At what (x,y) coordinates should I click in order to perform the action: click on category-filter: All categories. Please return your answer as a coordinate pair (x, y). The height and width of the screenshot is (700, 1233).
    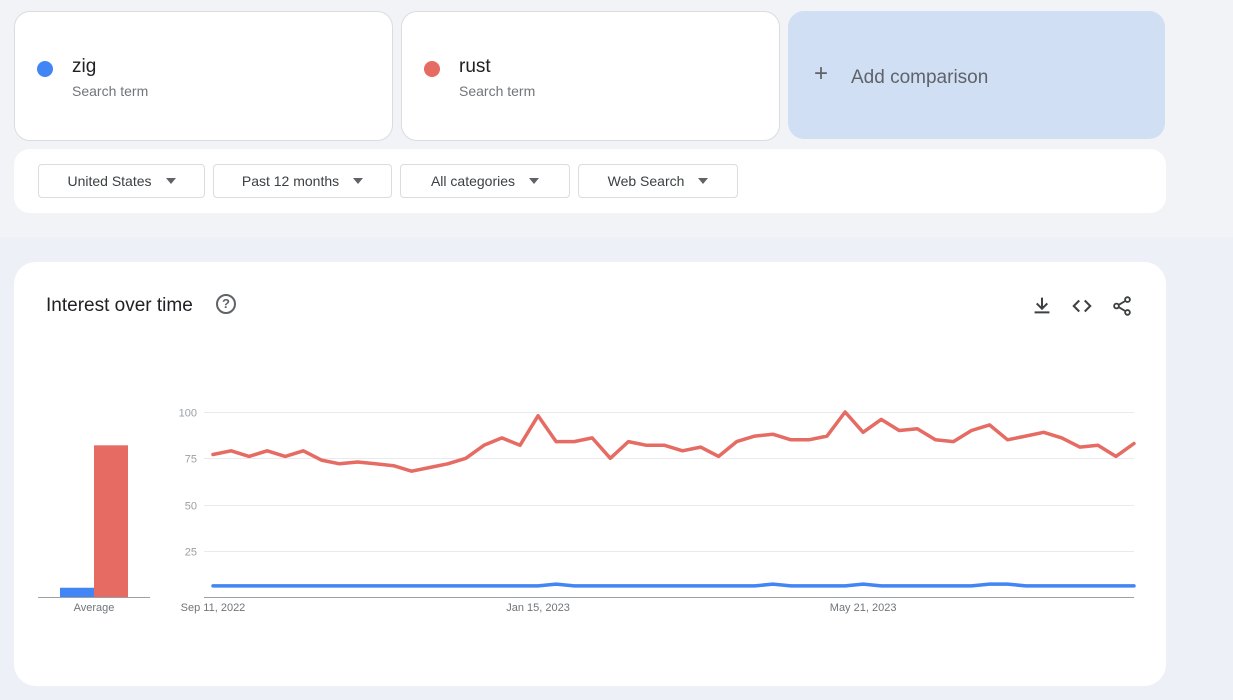
    Looking at the image, I should click on (485, 181).